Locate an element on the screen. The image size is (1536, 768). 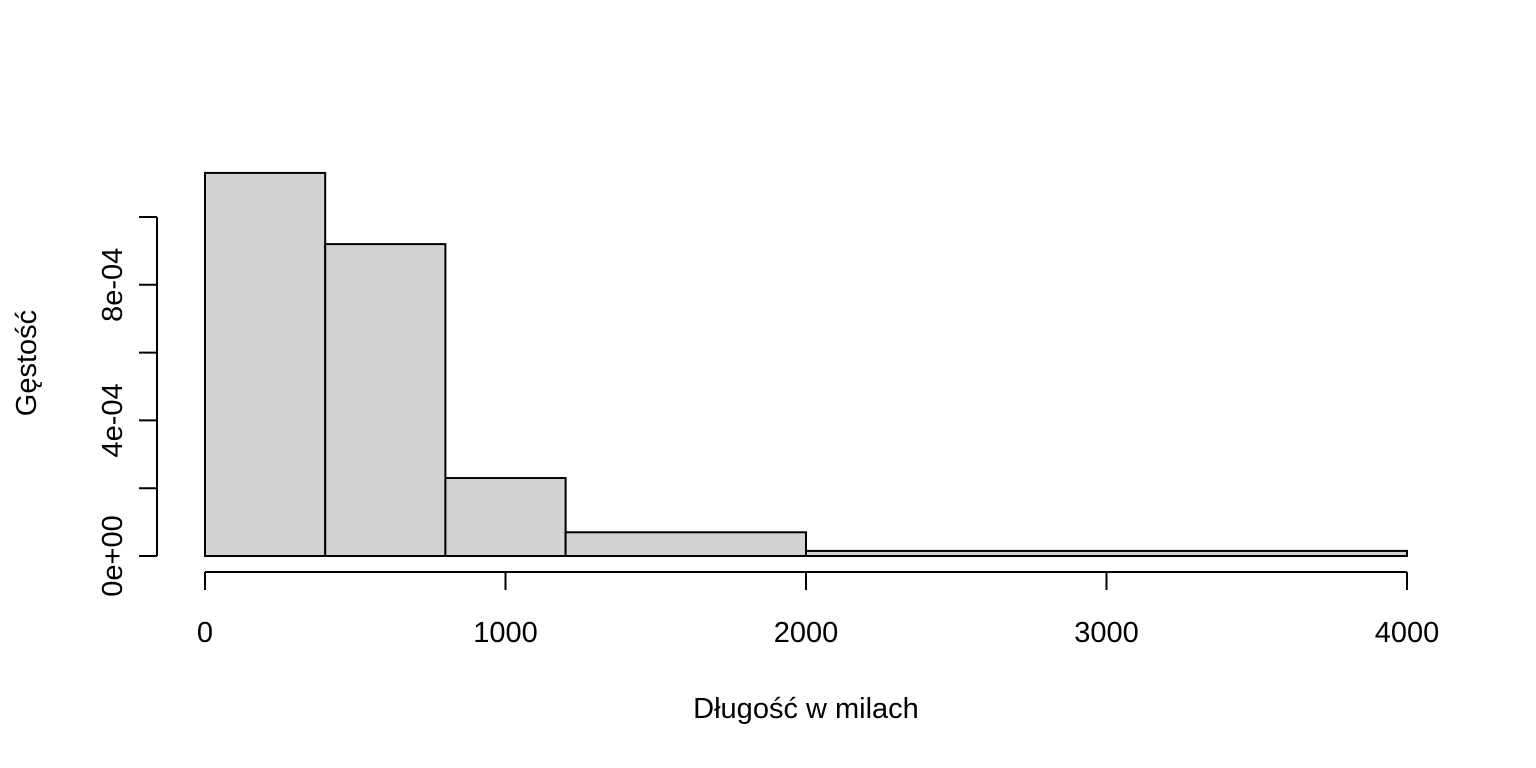
y-tick-label: 4e-04 is located at coordinates (113, 420).